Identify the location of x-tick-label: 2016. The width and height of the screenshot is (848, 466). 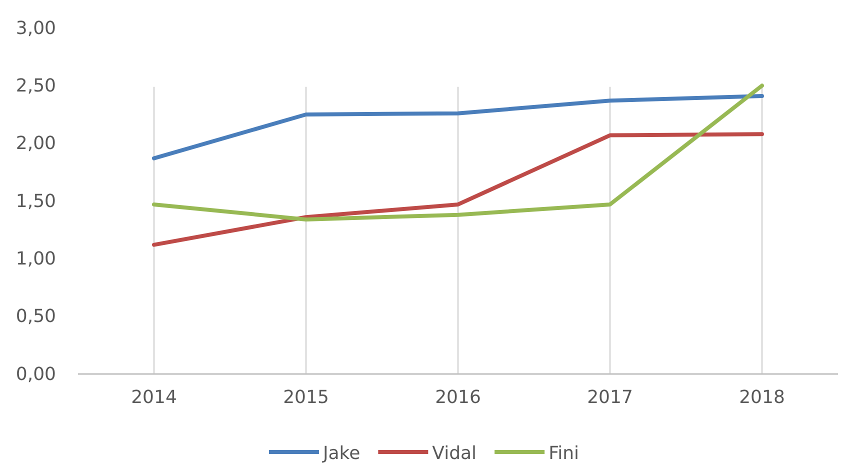
(458, 397).